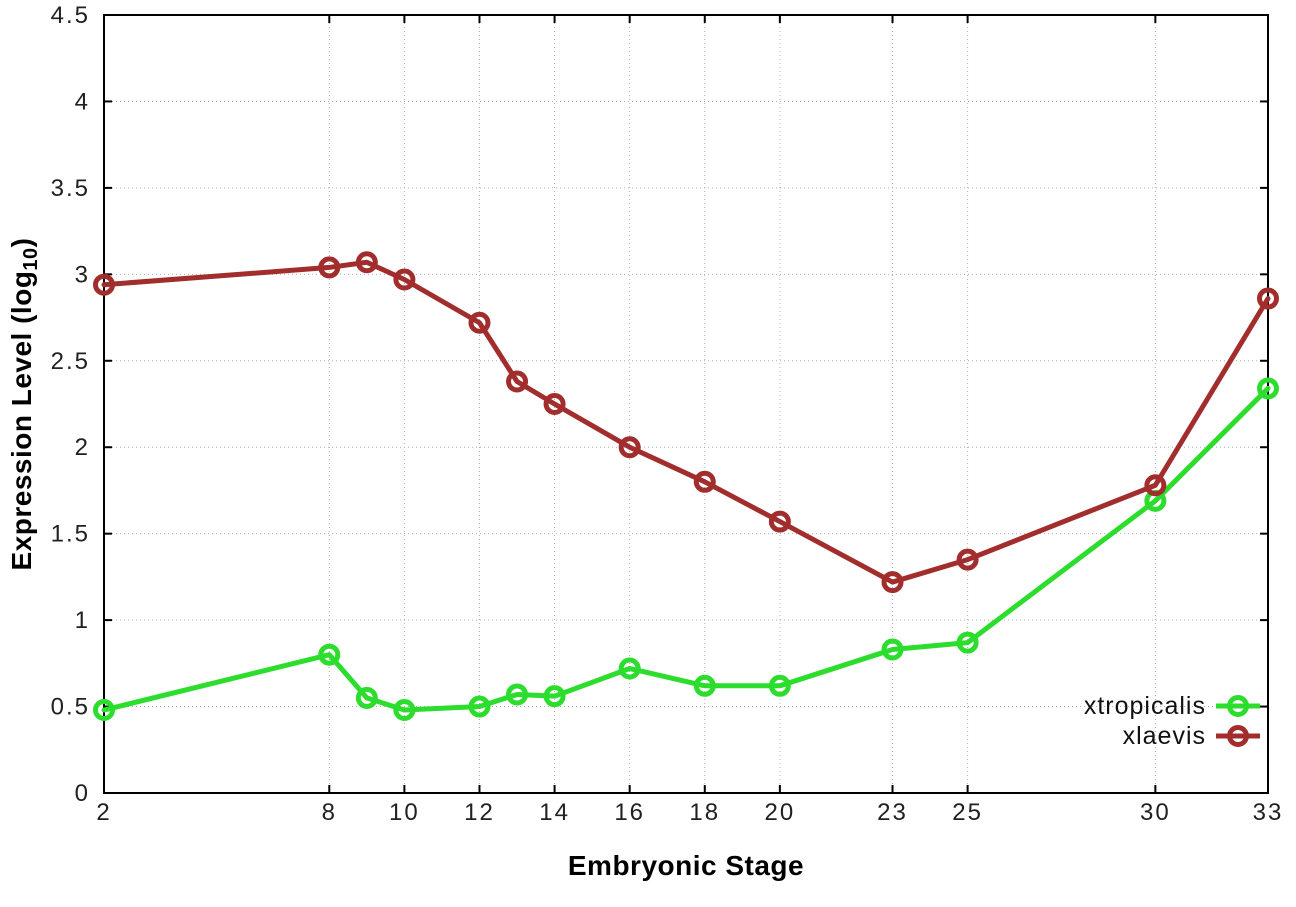 The image size is (1296, 907). I want to click on y-axis-title-subscript: 10, so click(31, 259).